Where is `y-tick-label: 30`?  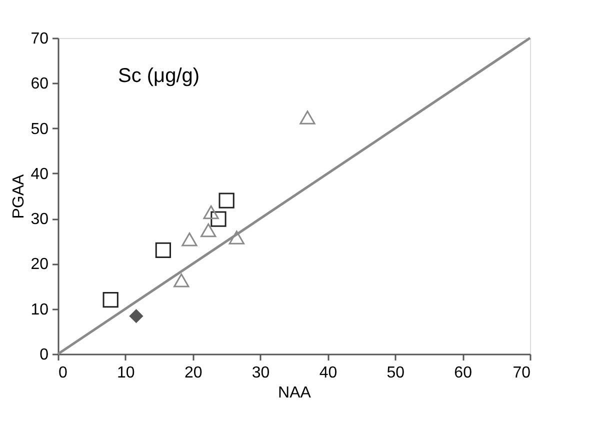 y-tick-label: 30 is located at coordinates (39, 219).